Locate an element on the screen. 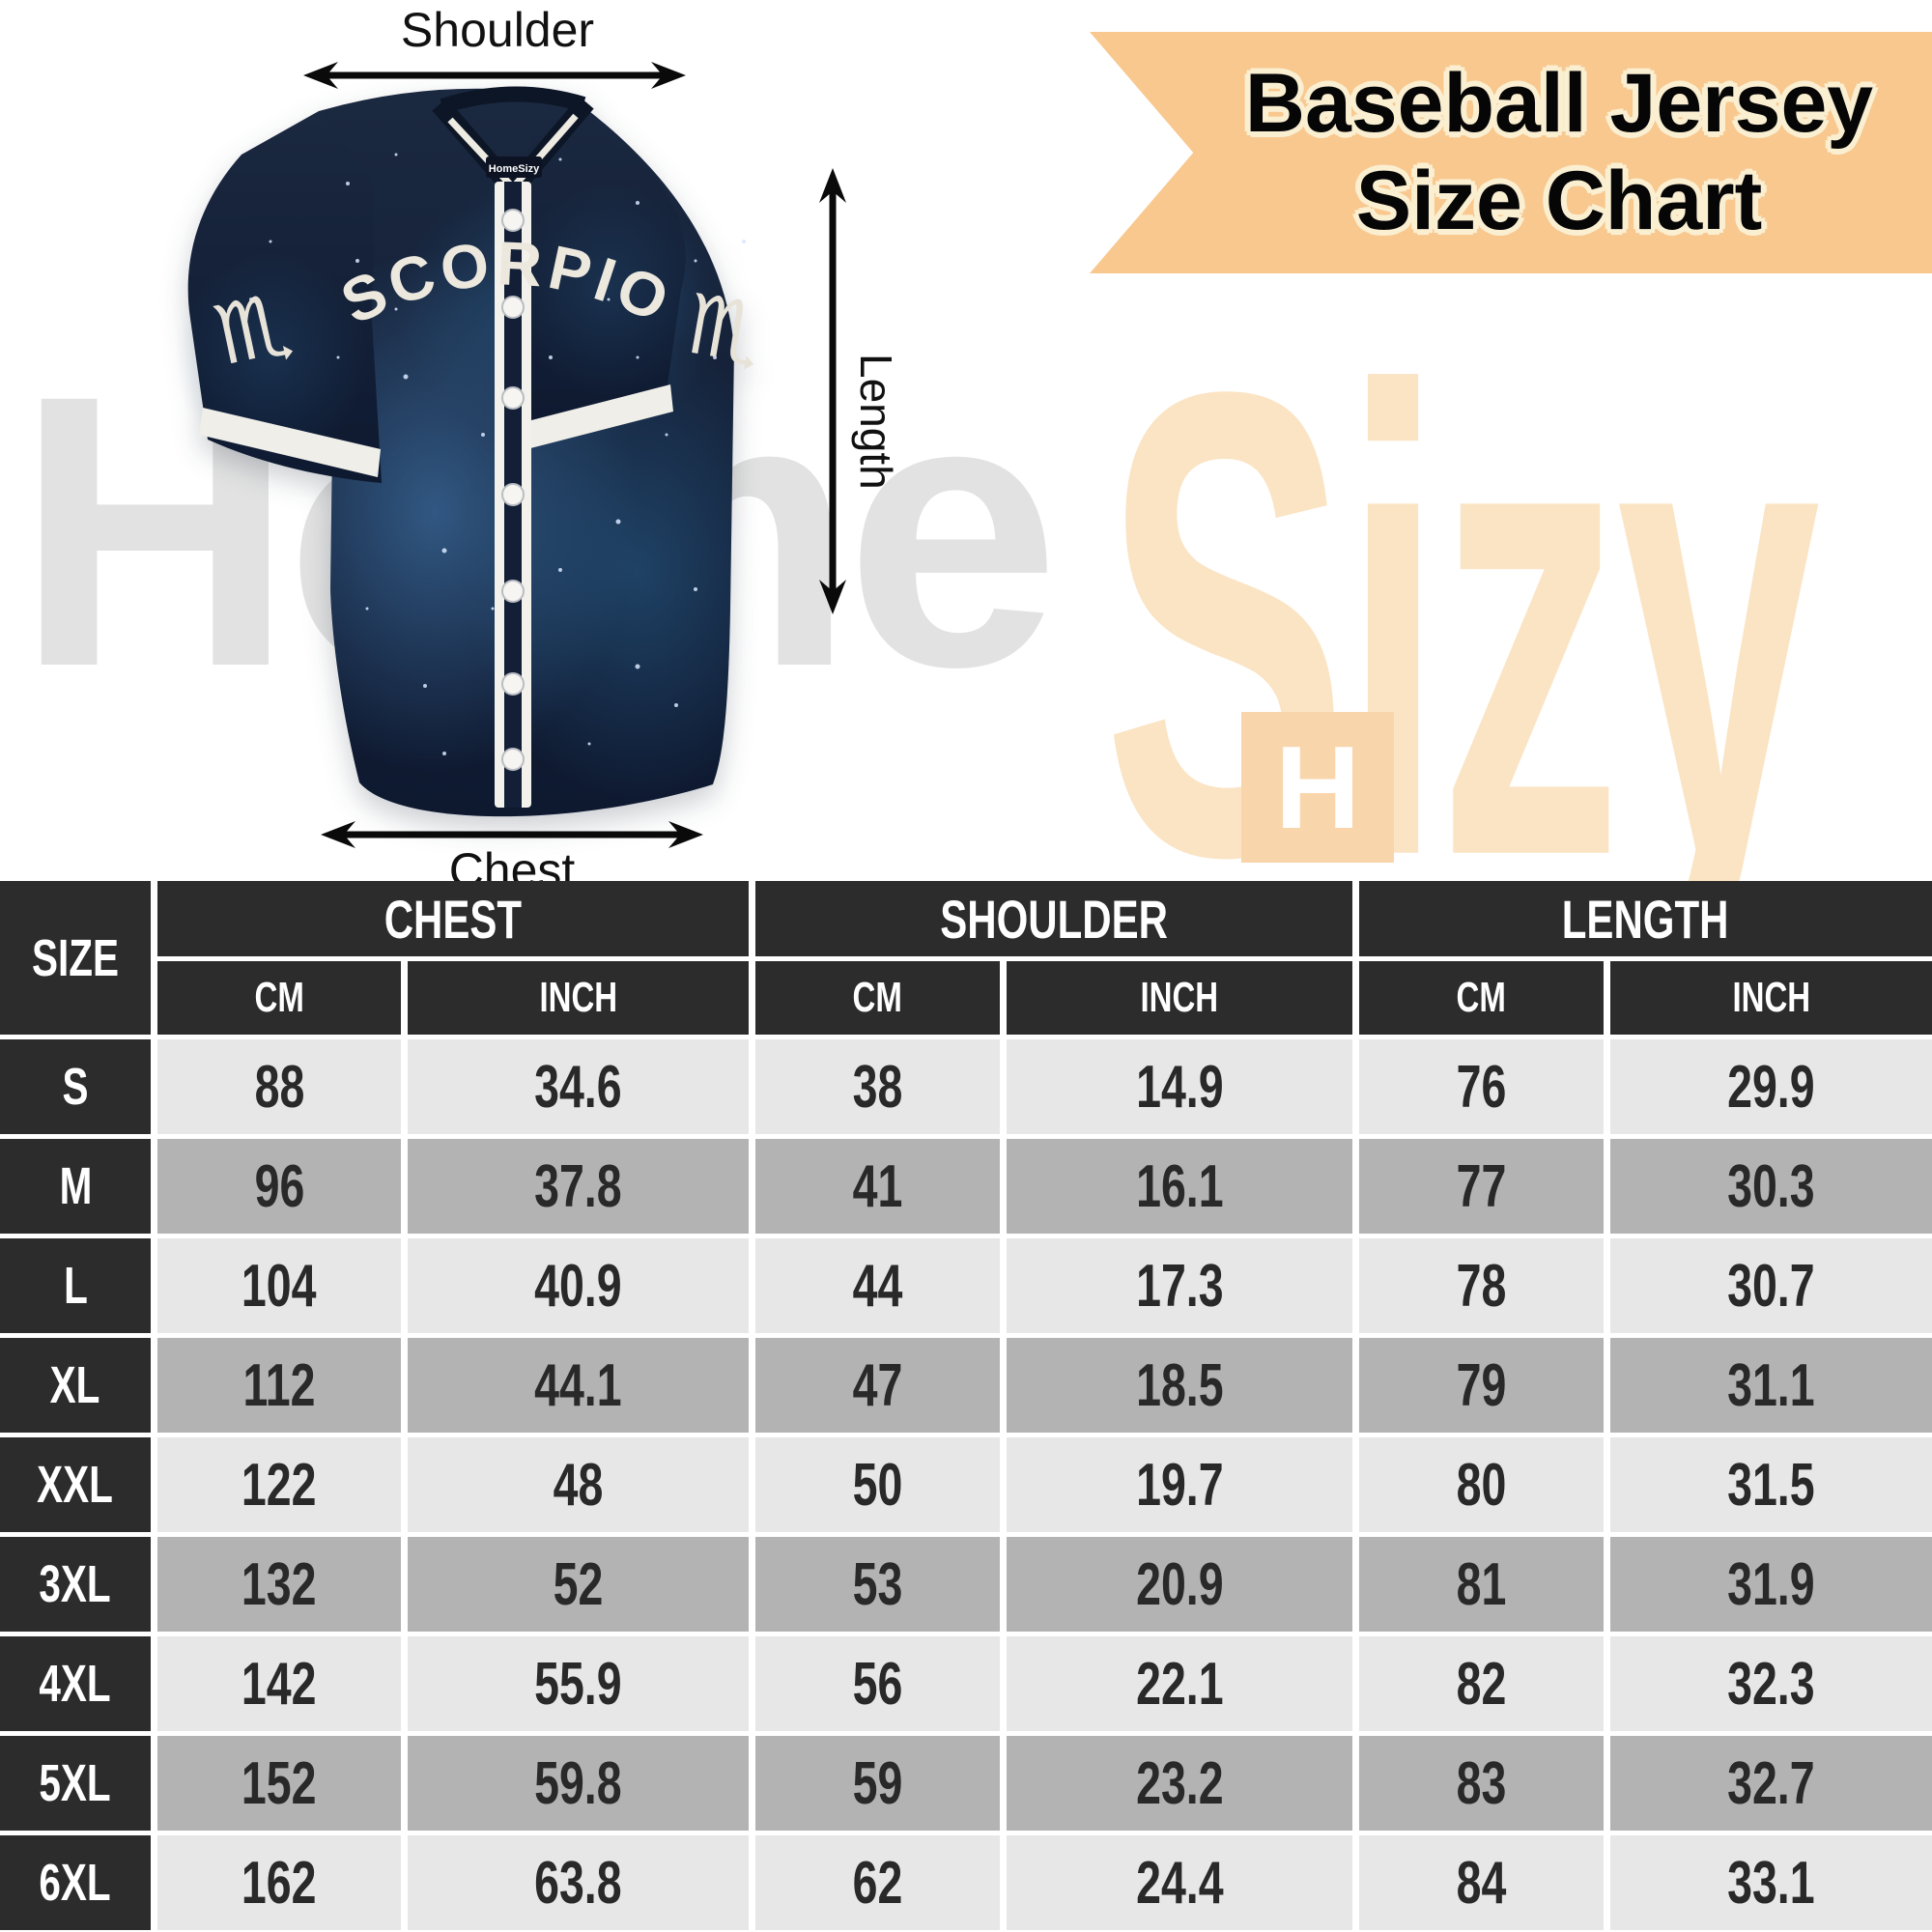 The height and width of the screenshot is (1932, 1932). chest-group-header: CHEST is located at coordinates (453, 918).